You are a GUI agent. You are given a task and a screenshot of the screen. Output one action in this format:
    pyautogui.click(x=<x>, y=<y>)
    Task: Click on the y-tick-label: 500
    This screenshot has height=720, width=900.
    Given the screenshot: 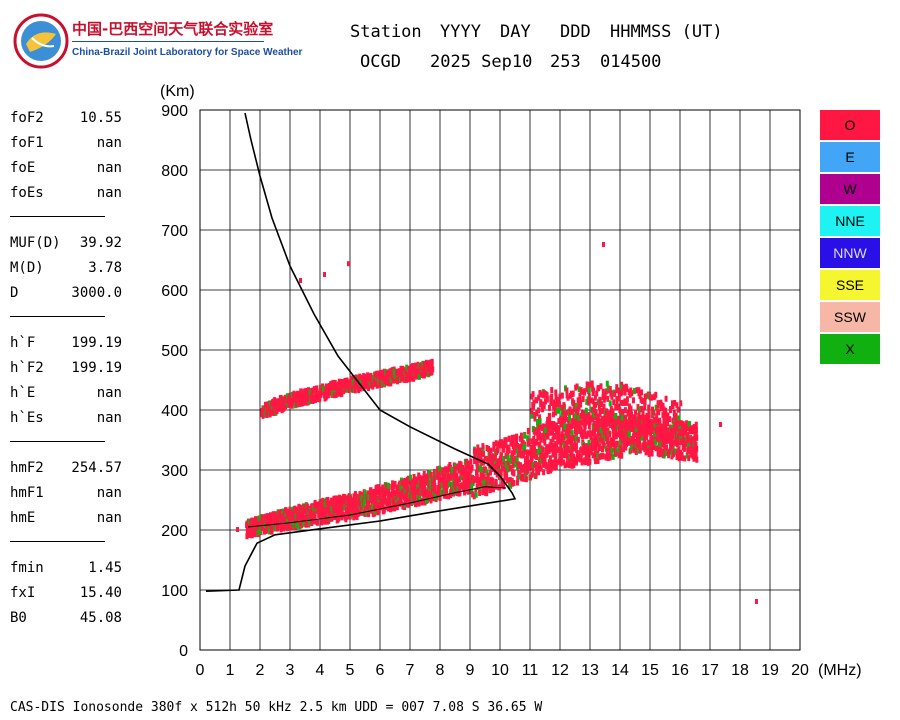 What is the action you would take?
    pyautogui.click(x=174, y=351)
    